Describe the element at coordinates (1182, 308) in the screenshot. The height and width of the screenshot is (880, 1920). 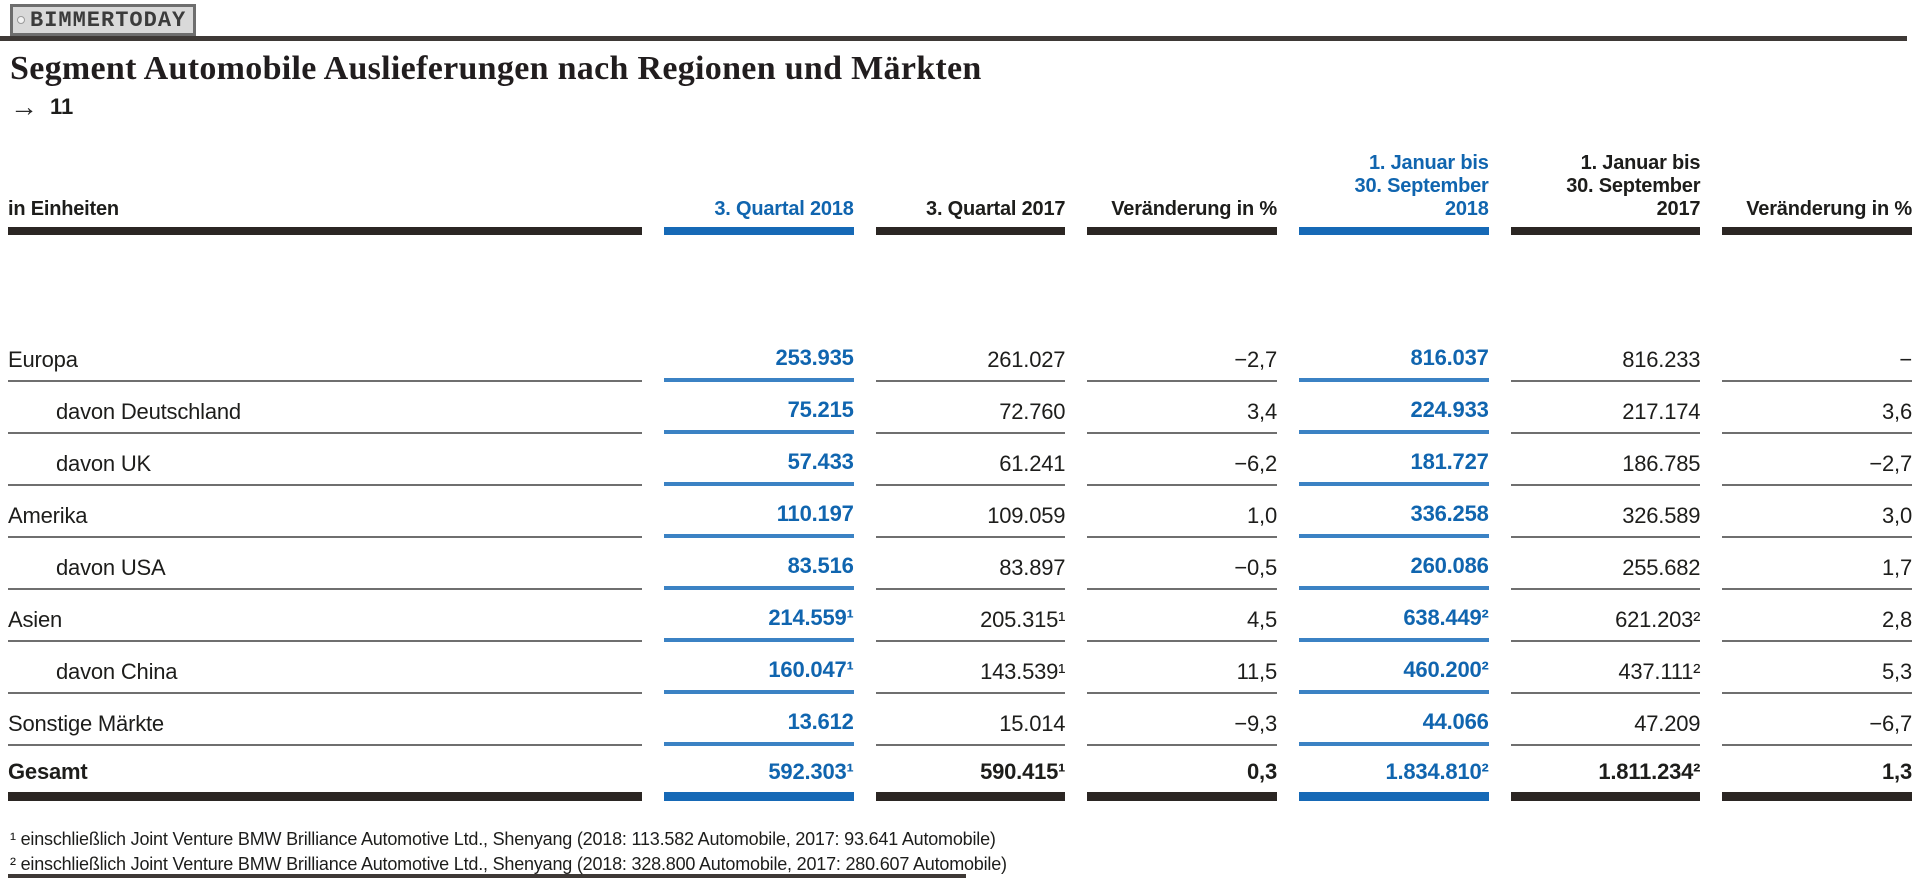
I see `cell-change-quarter: −2,7` at that location.